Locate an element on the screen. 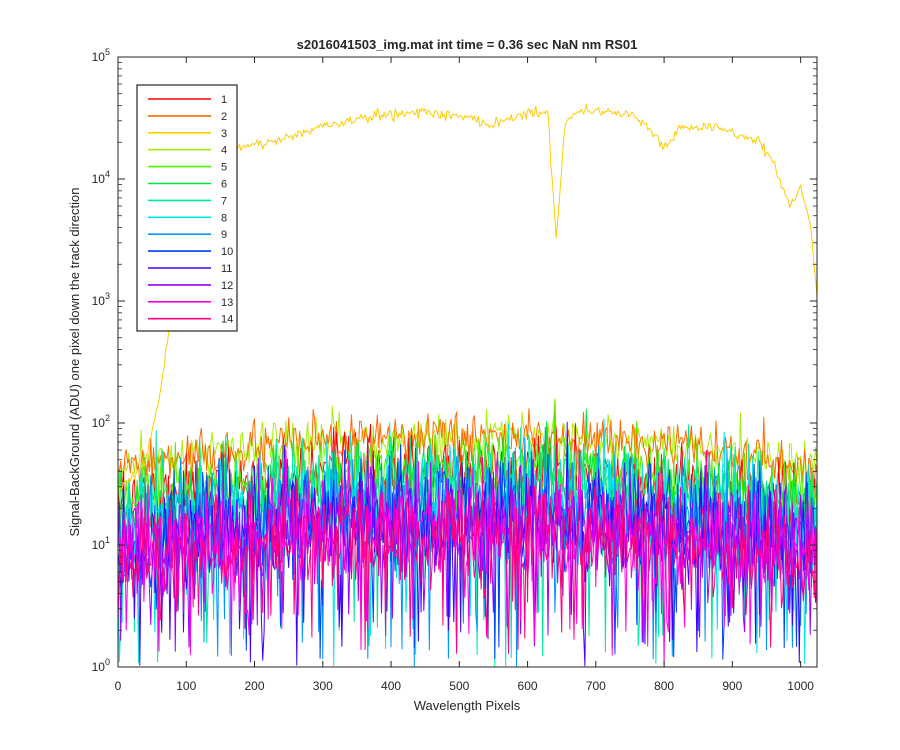 This screenshot has height=750, width=900. y-tick-label: 10² is located at coordinates (101, 421).